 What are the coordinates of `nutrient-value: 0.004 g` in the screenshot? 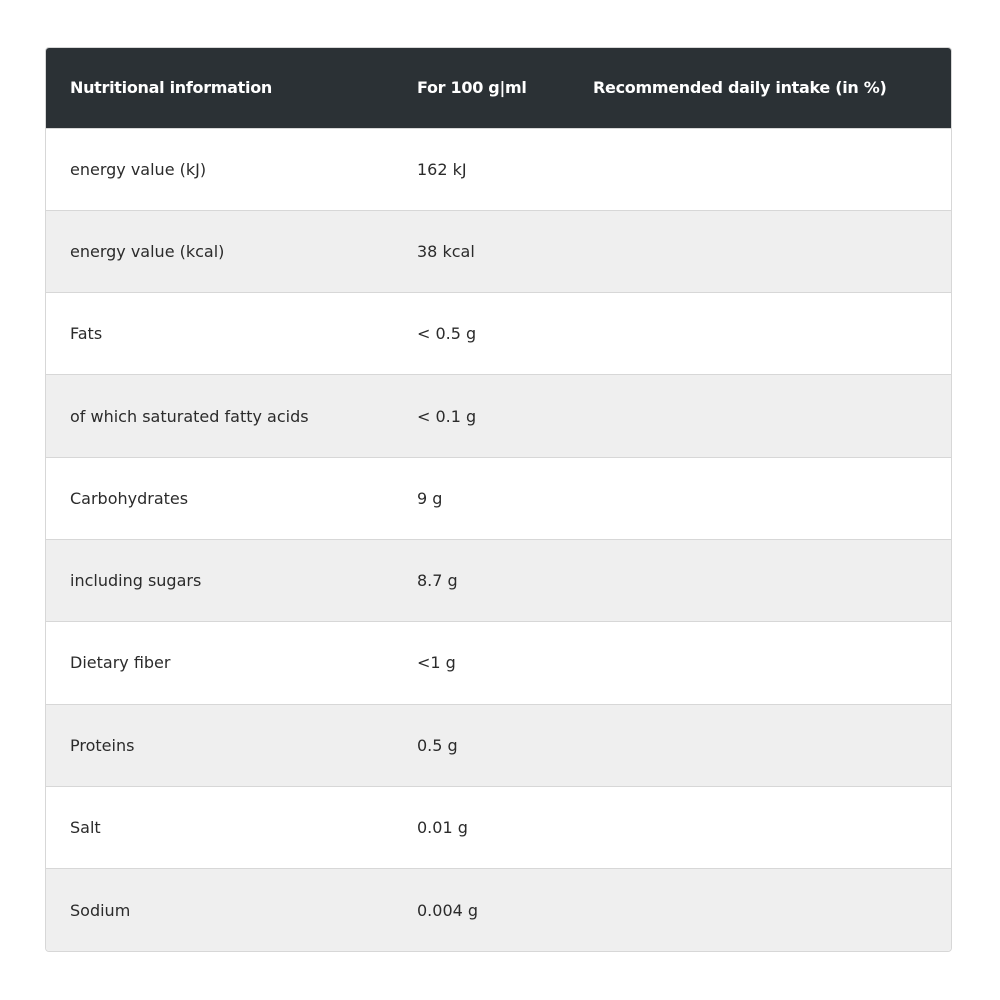 It's located at (448, 910).